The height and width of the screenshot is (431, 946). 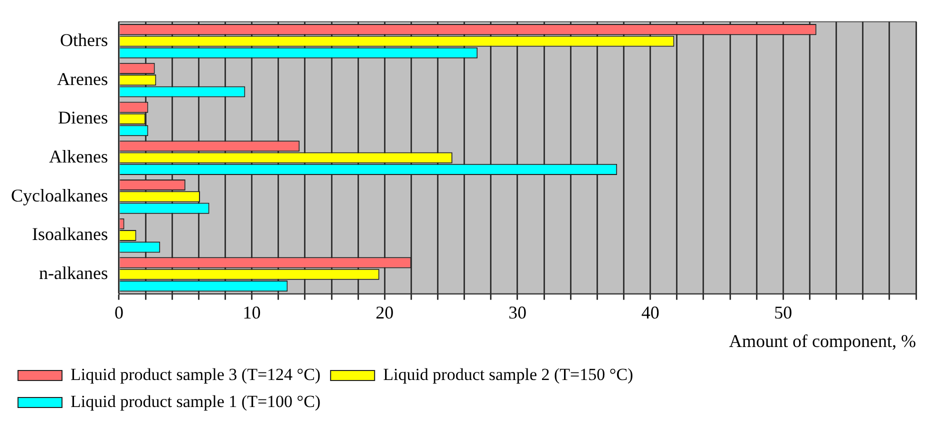 What do you see at coordinates (83, 118) in the screenshot?
I see `y-tick-label: Dienes` at bounding box center [83, 118].